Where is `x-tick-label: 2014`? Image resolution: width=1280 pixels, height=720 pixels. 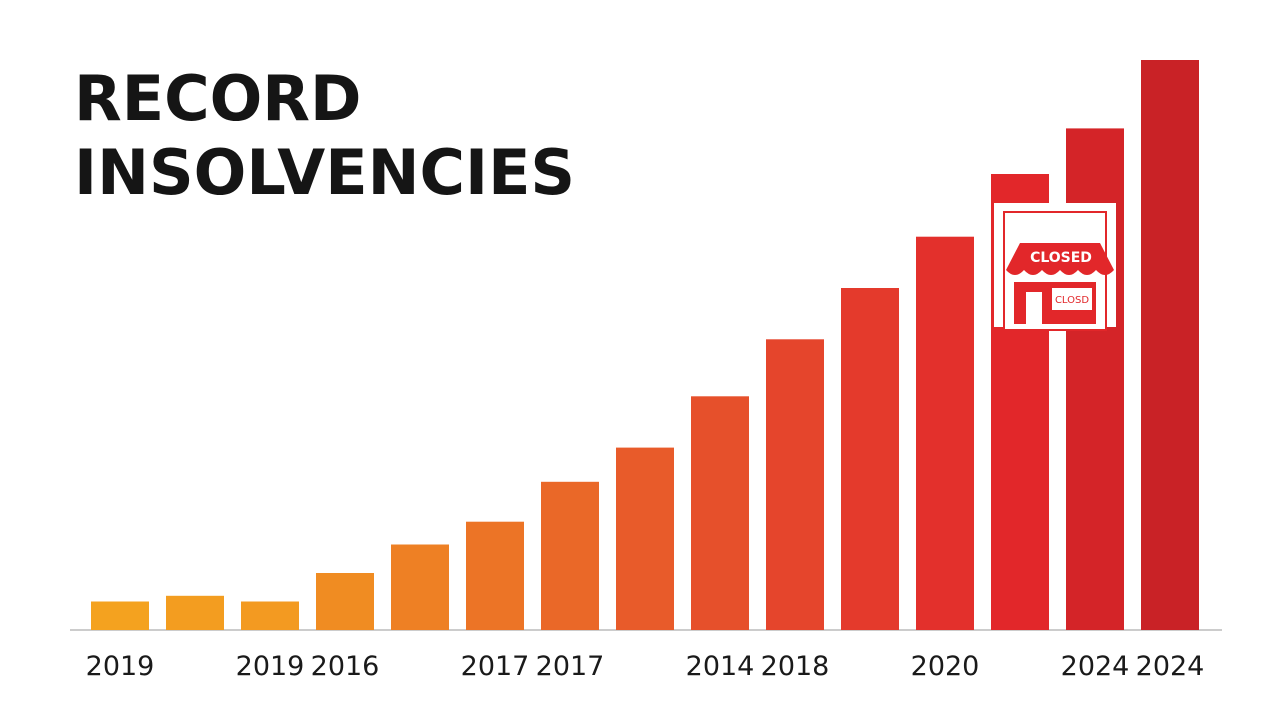 x-tick-label: 2014 is located at coordinates (720, 666).